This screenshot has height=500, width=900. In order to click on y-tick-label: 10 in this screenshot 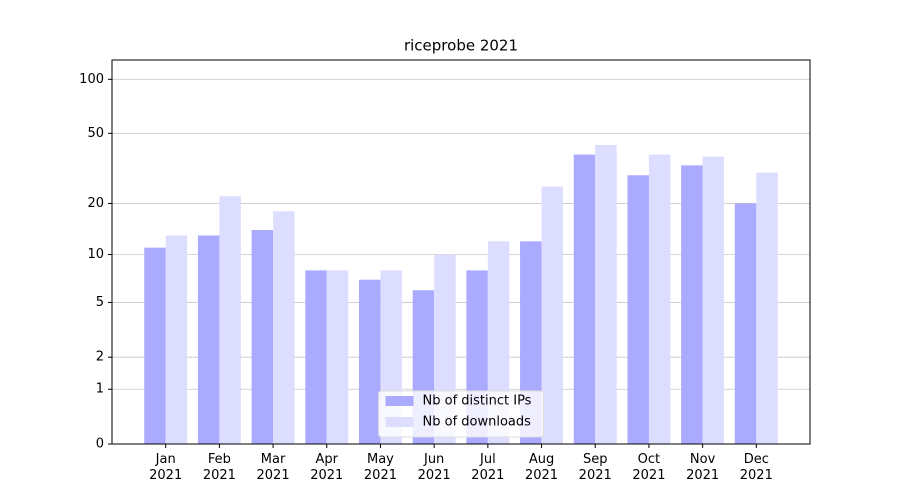, I will do `click(95, 254)`.